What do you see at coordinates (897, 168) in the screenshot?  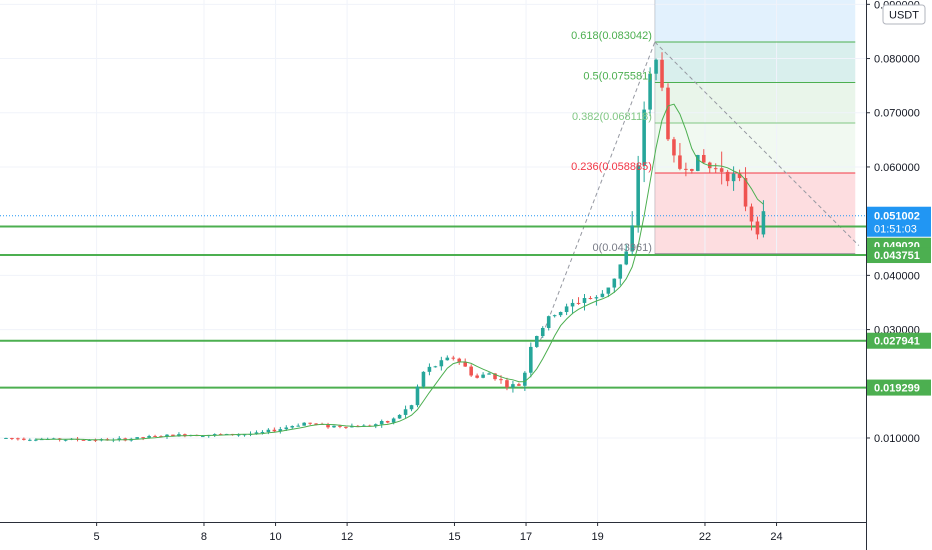 I see `y-tick-label: 0.060000` at bounding box center [897, 168].